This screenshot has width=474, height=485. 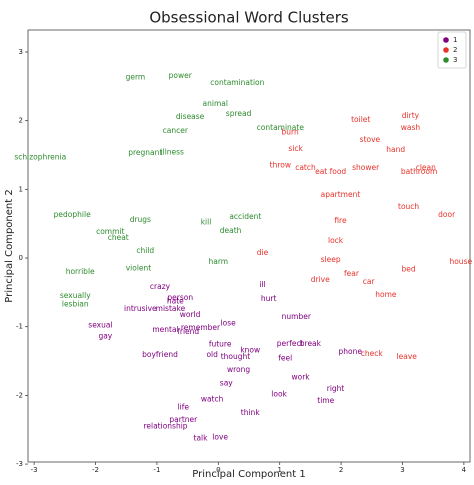 I want to click on y-tick-label: 0, so click(x=21, y=258).